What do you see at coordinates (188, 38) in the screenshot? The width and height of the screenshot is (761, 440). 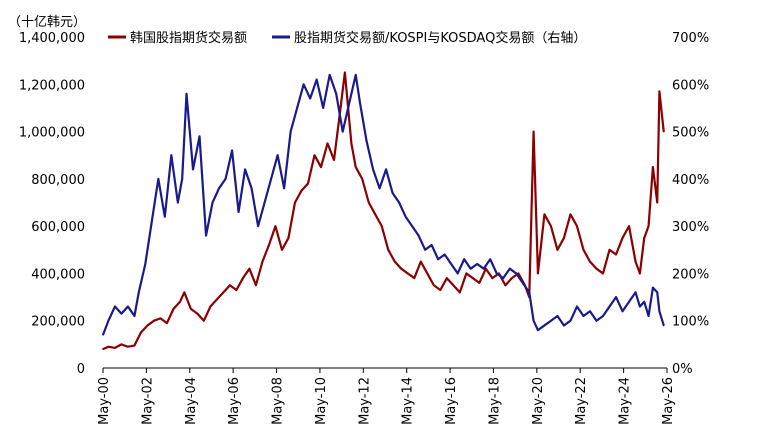 I see `legend-label-domestic-futures: 韩国股指期货交易额` at bounding box center [188, 38].